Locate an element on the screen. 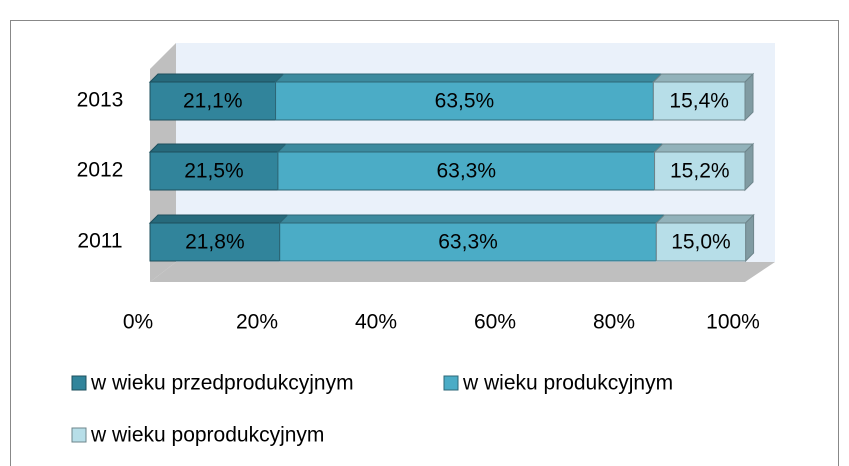 The width and height of the screenshot is (849, 466). data-label: 21,1% is located at coordinates (213, 101).